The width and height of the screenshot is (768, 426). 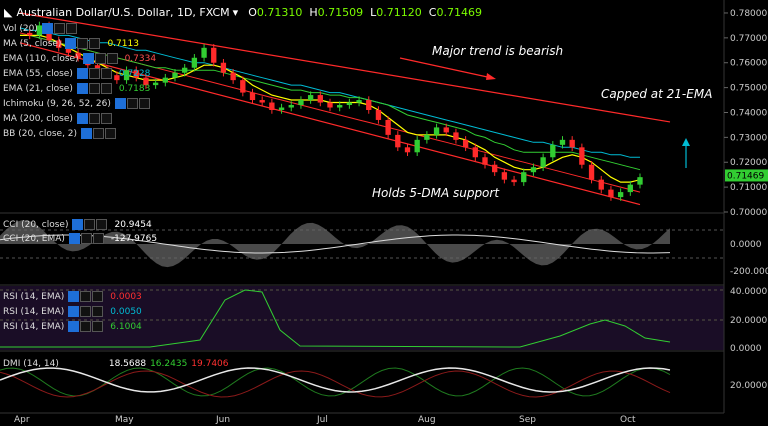 I want to click on x-tick-label: Apr, so click(x=22, y=420).